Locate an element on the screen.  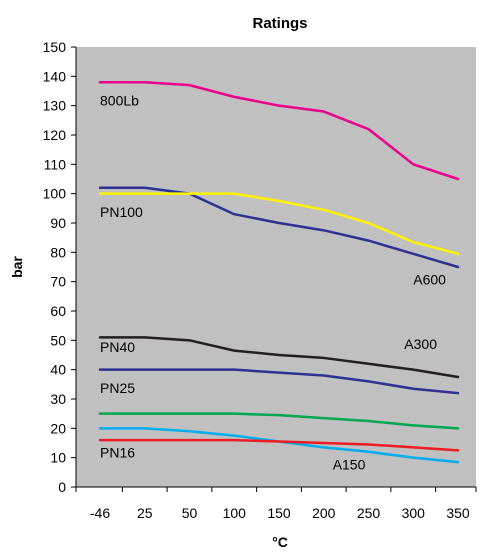
series-annotation-a600: A600 is located at coordinates (429, 280).